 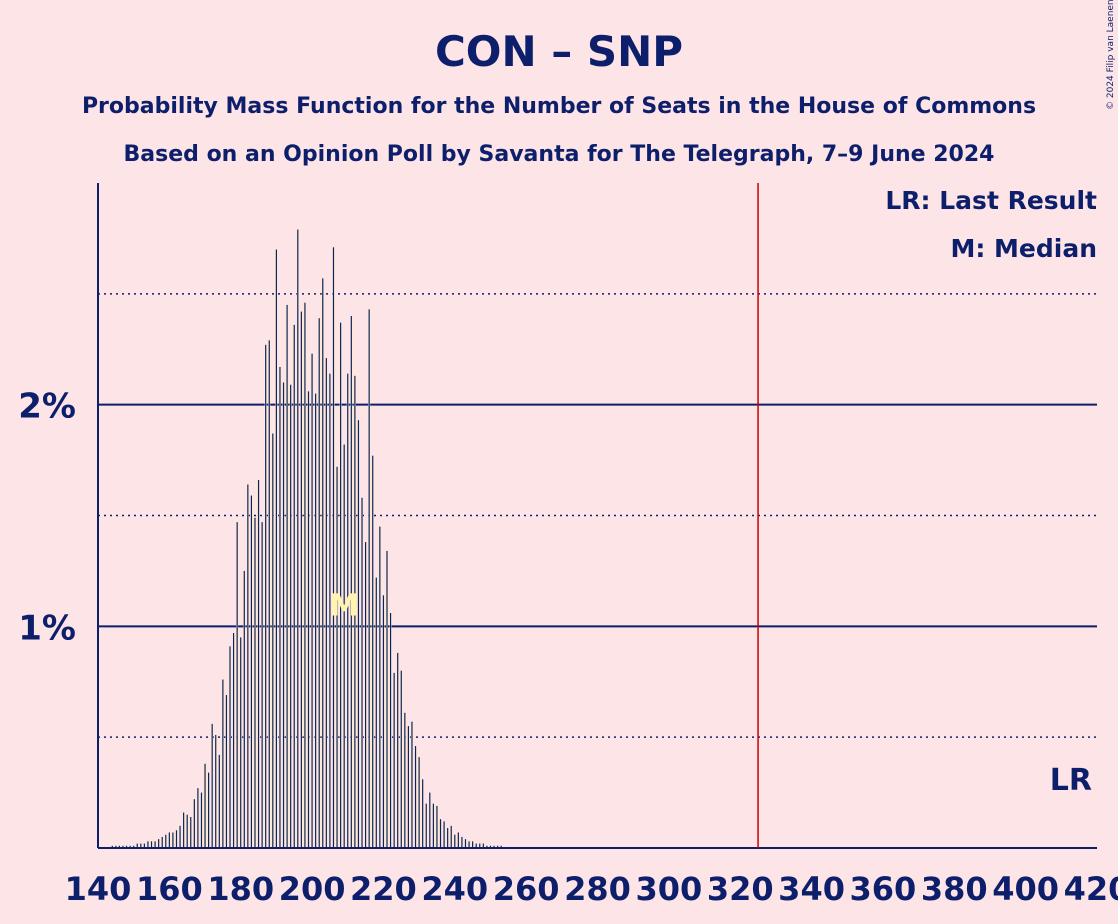 What do you see at coordinates (1023, 248) in the screenshot?
I see `legend-median: M: Median` at bounding box center [1023, 248].